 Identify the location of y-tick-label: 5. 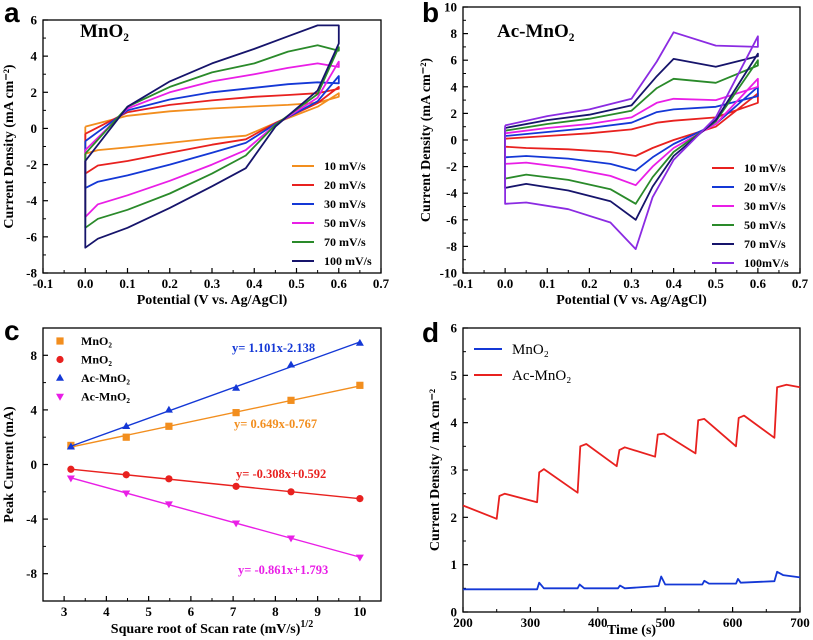
(454, 375).